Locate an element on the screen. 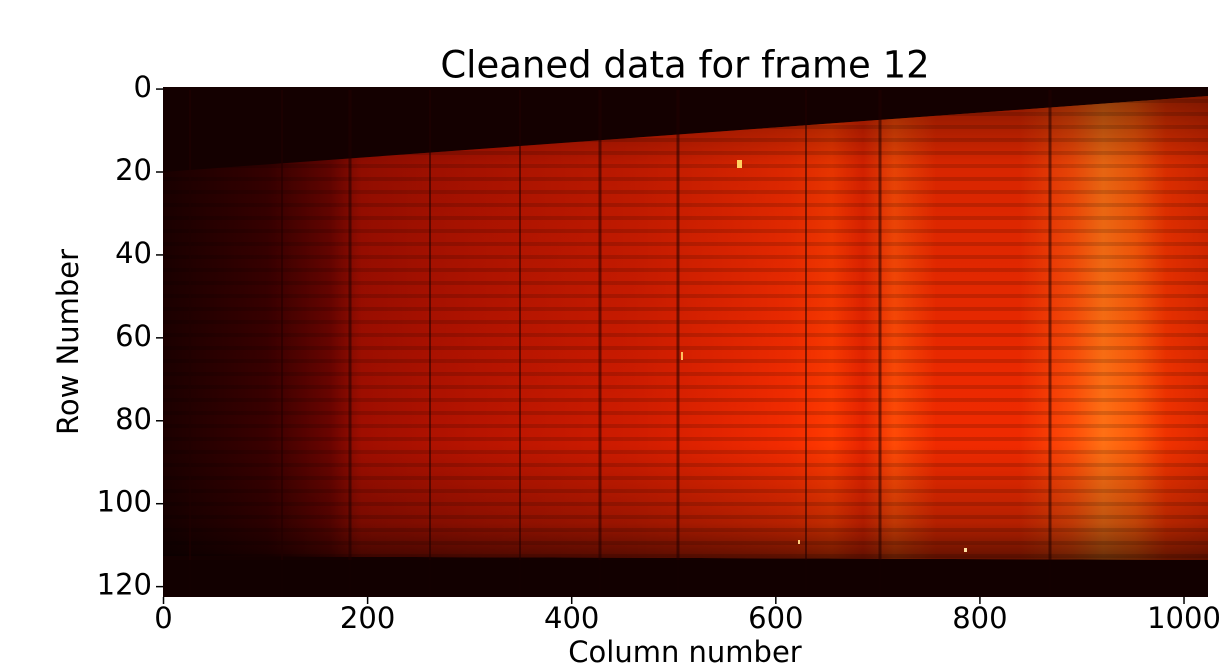 Image resolution: width=1220 pixels, height=666 pixels. chart-title: Cleaned data for frame 12 is located at coordinates (684, 65).